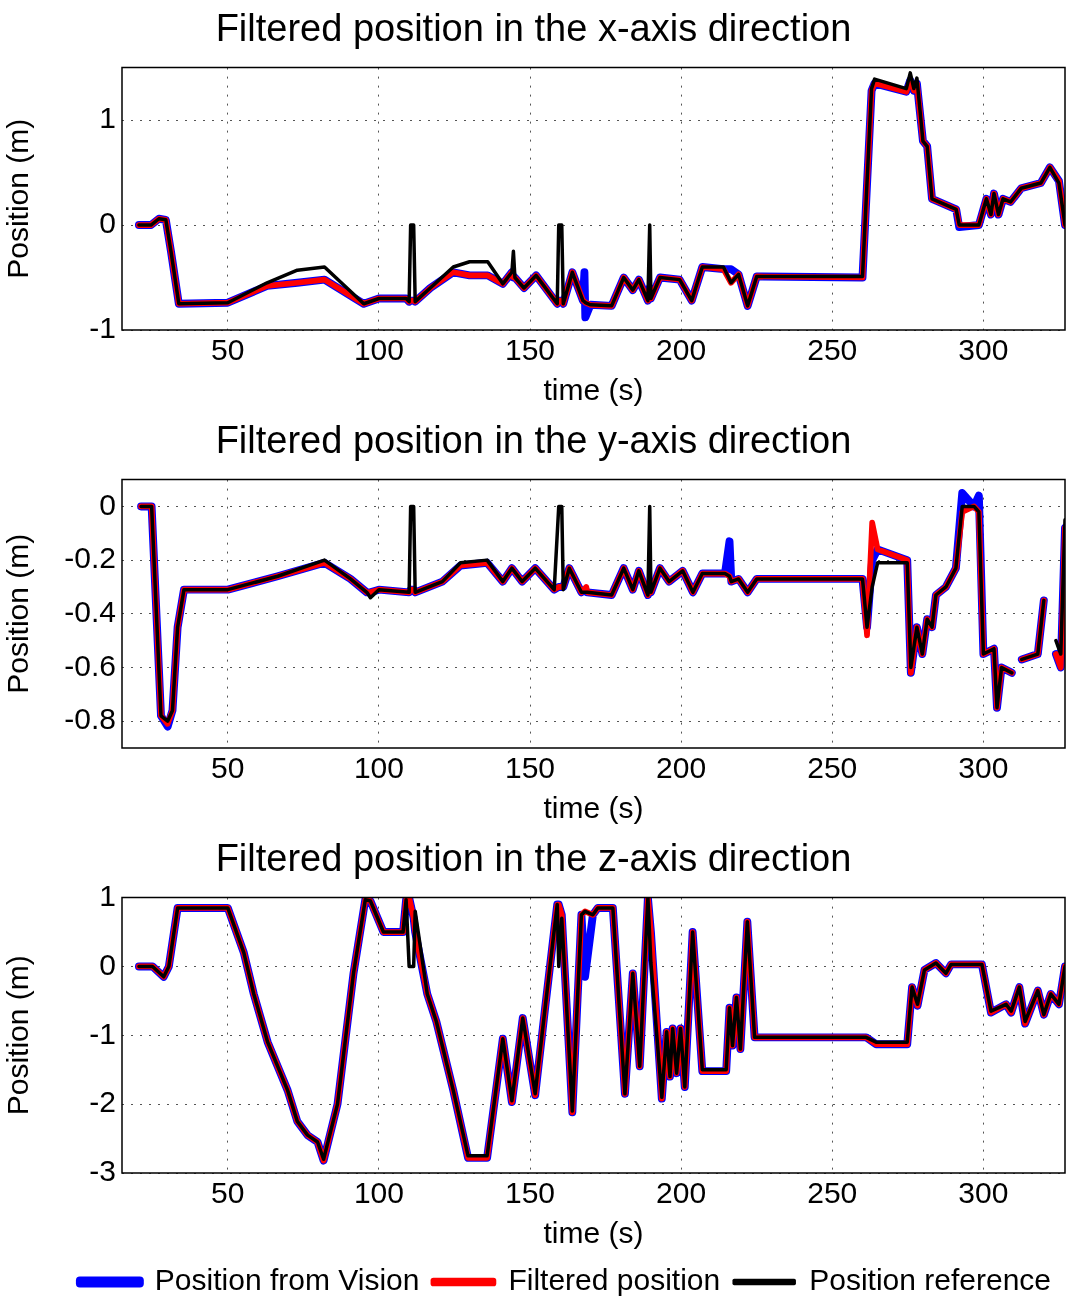  Describe the element at coordinates (533, 28) in the screenshot. I see `chart-title: Filtered position in the x-axis direction` at that location.